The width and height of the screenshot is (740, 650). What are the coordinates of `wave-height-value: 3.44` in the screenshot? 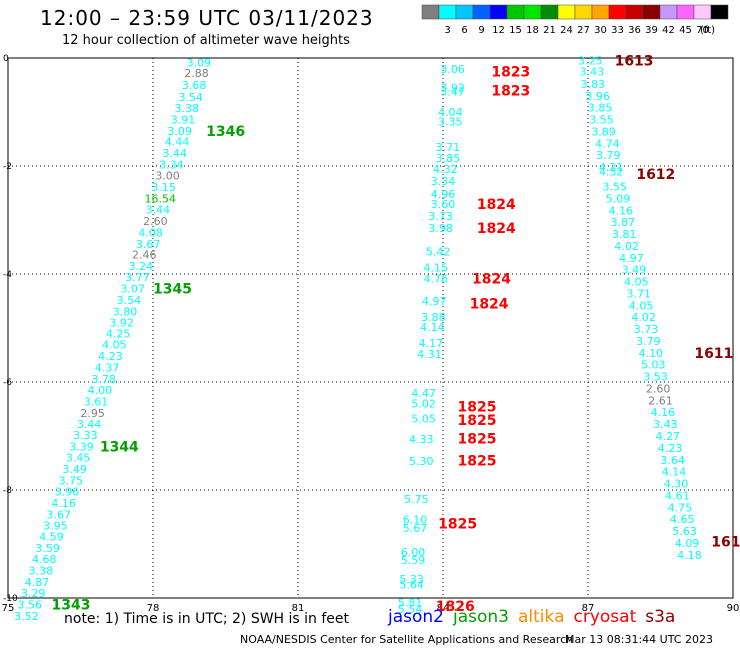 It's located at (175, 153).